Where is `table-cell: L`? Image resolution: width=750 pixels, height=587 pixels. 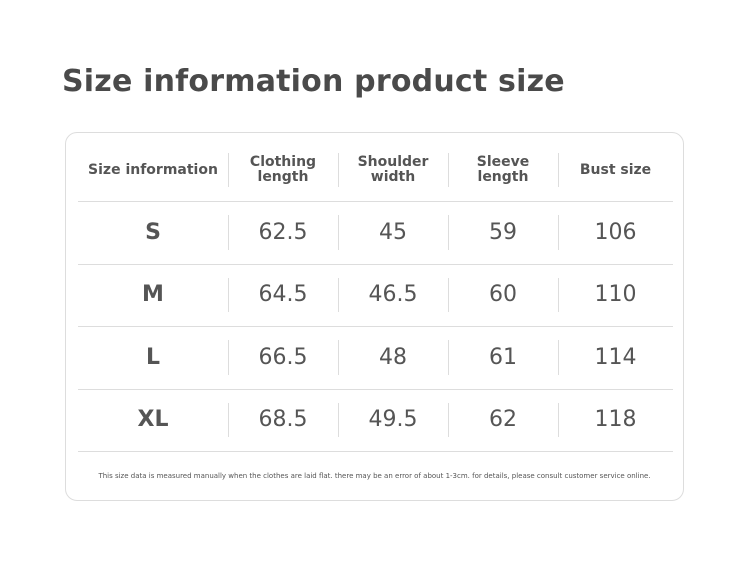
table-cell: L is located at coordinates (153, 357).